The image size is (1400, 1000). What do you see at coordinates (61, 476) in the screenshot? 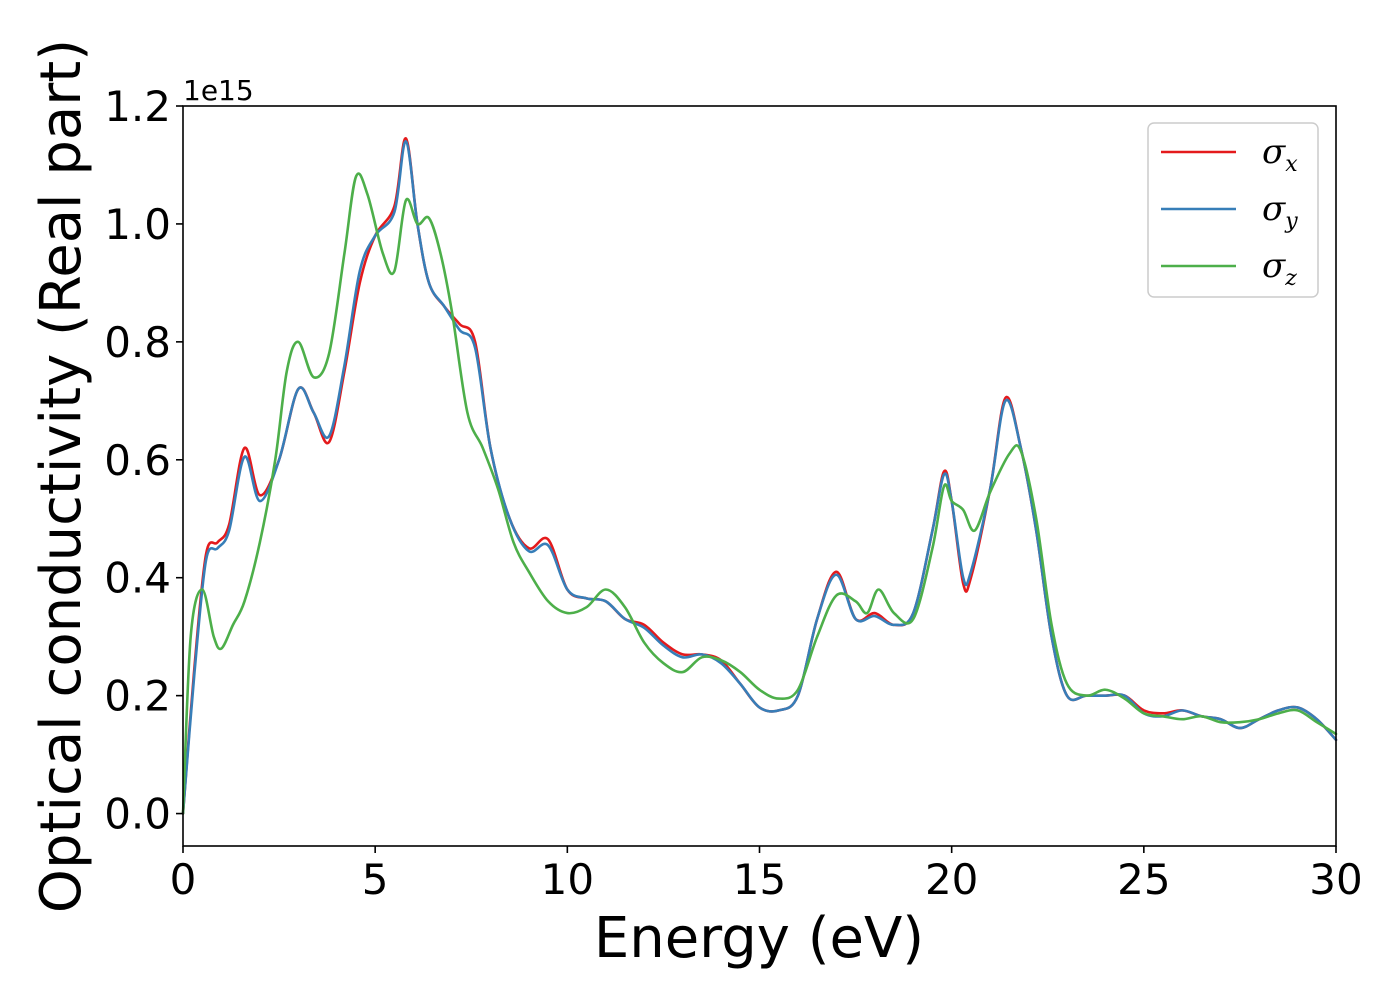
I see `y-axis-title: Optical conductivity (Real part)` at bounding box center [61, 476].